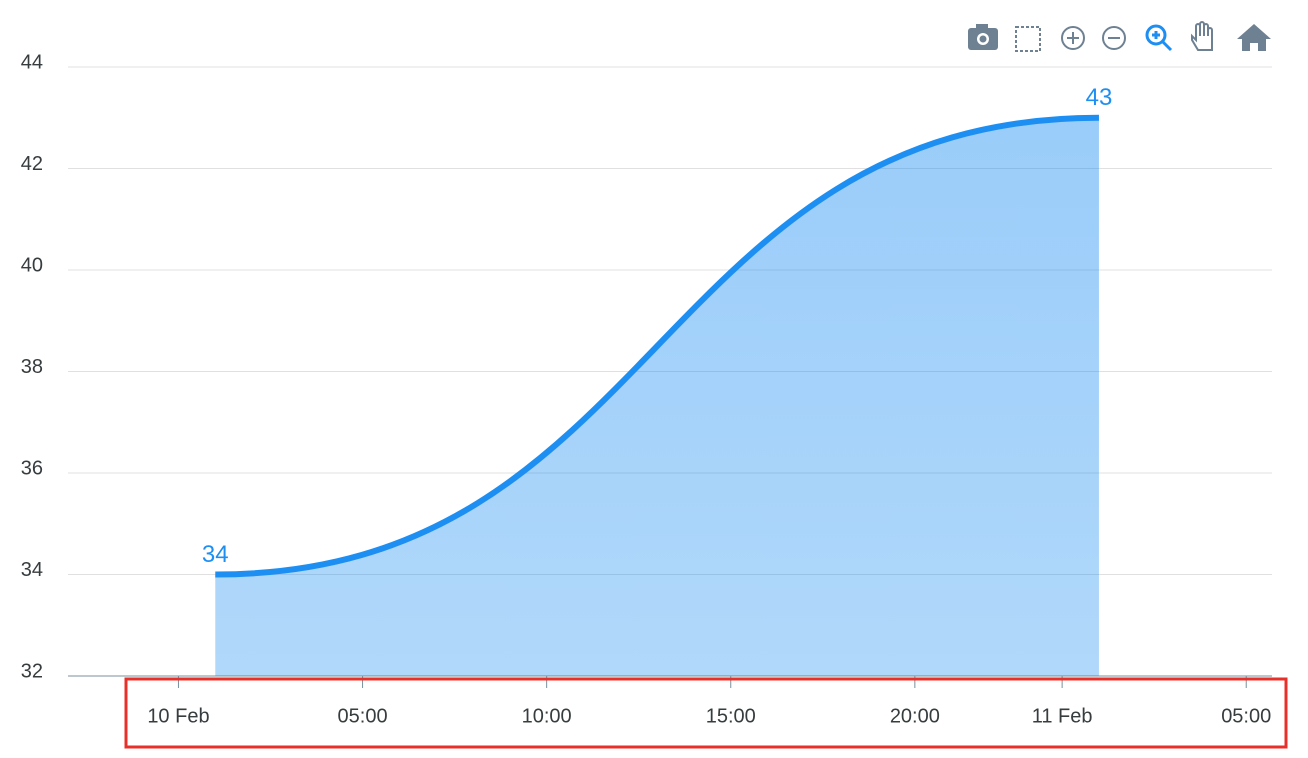 The height and width of the screenshot is (758, 1308). I want to click on zoom-button, so click(1159, 38).